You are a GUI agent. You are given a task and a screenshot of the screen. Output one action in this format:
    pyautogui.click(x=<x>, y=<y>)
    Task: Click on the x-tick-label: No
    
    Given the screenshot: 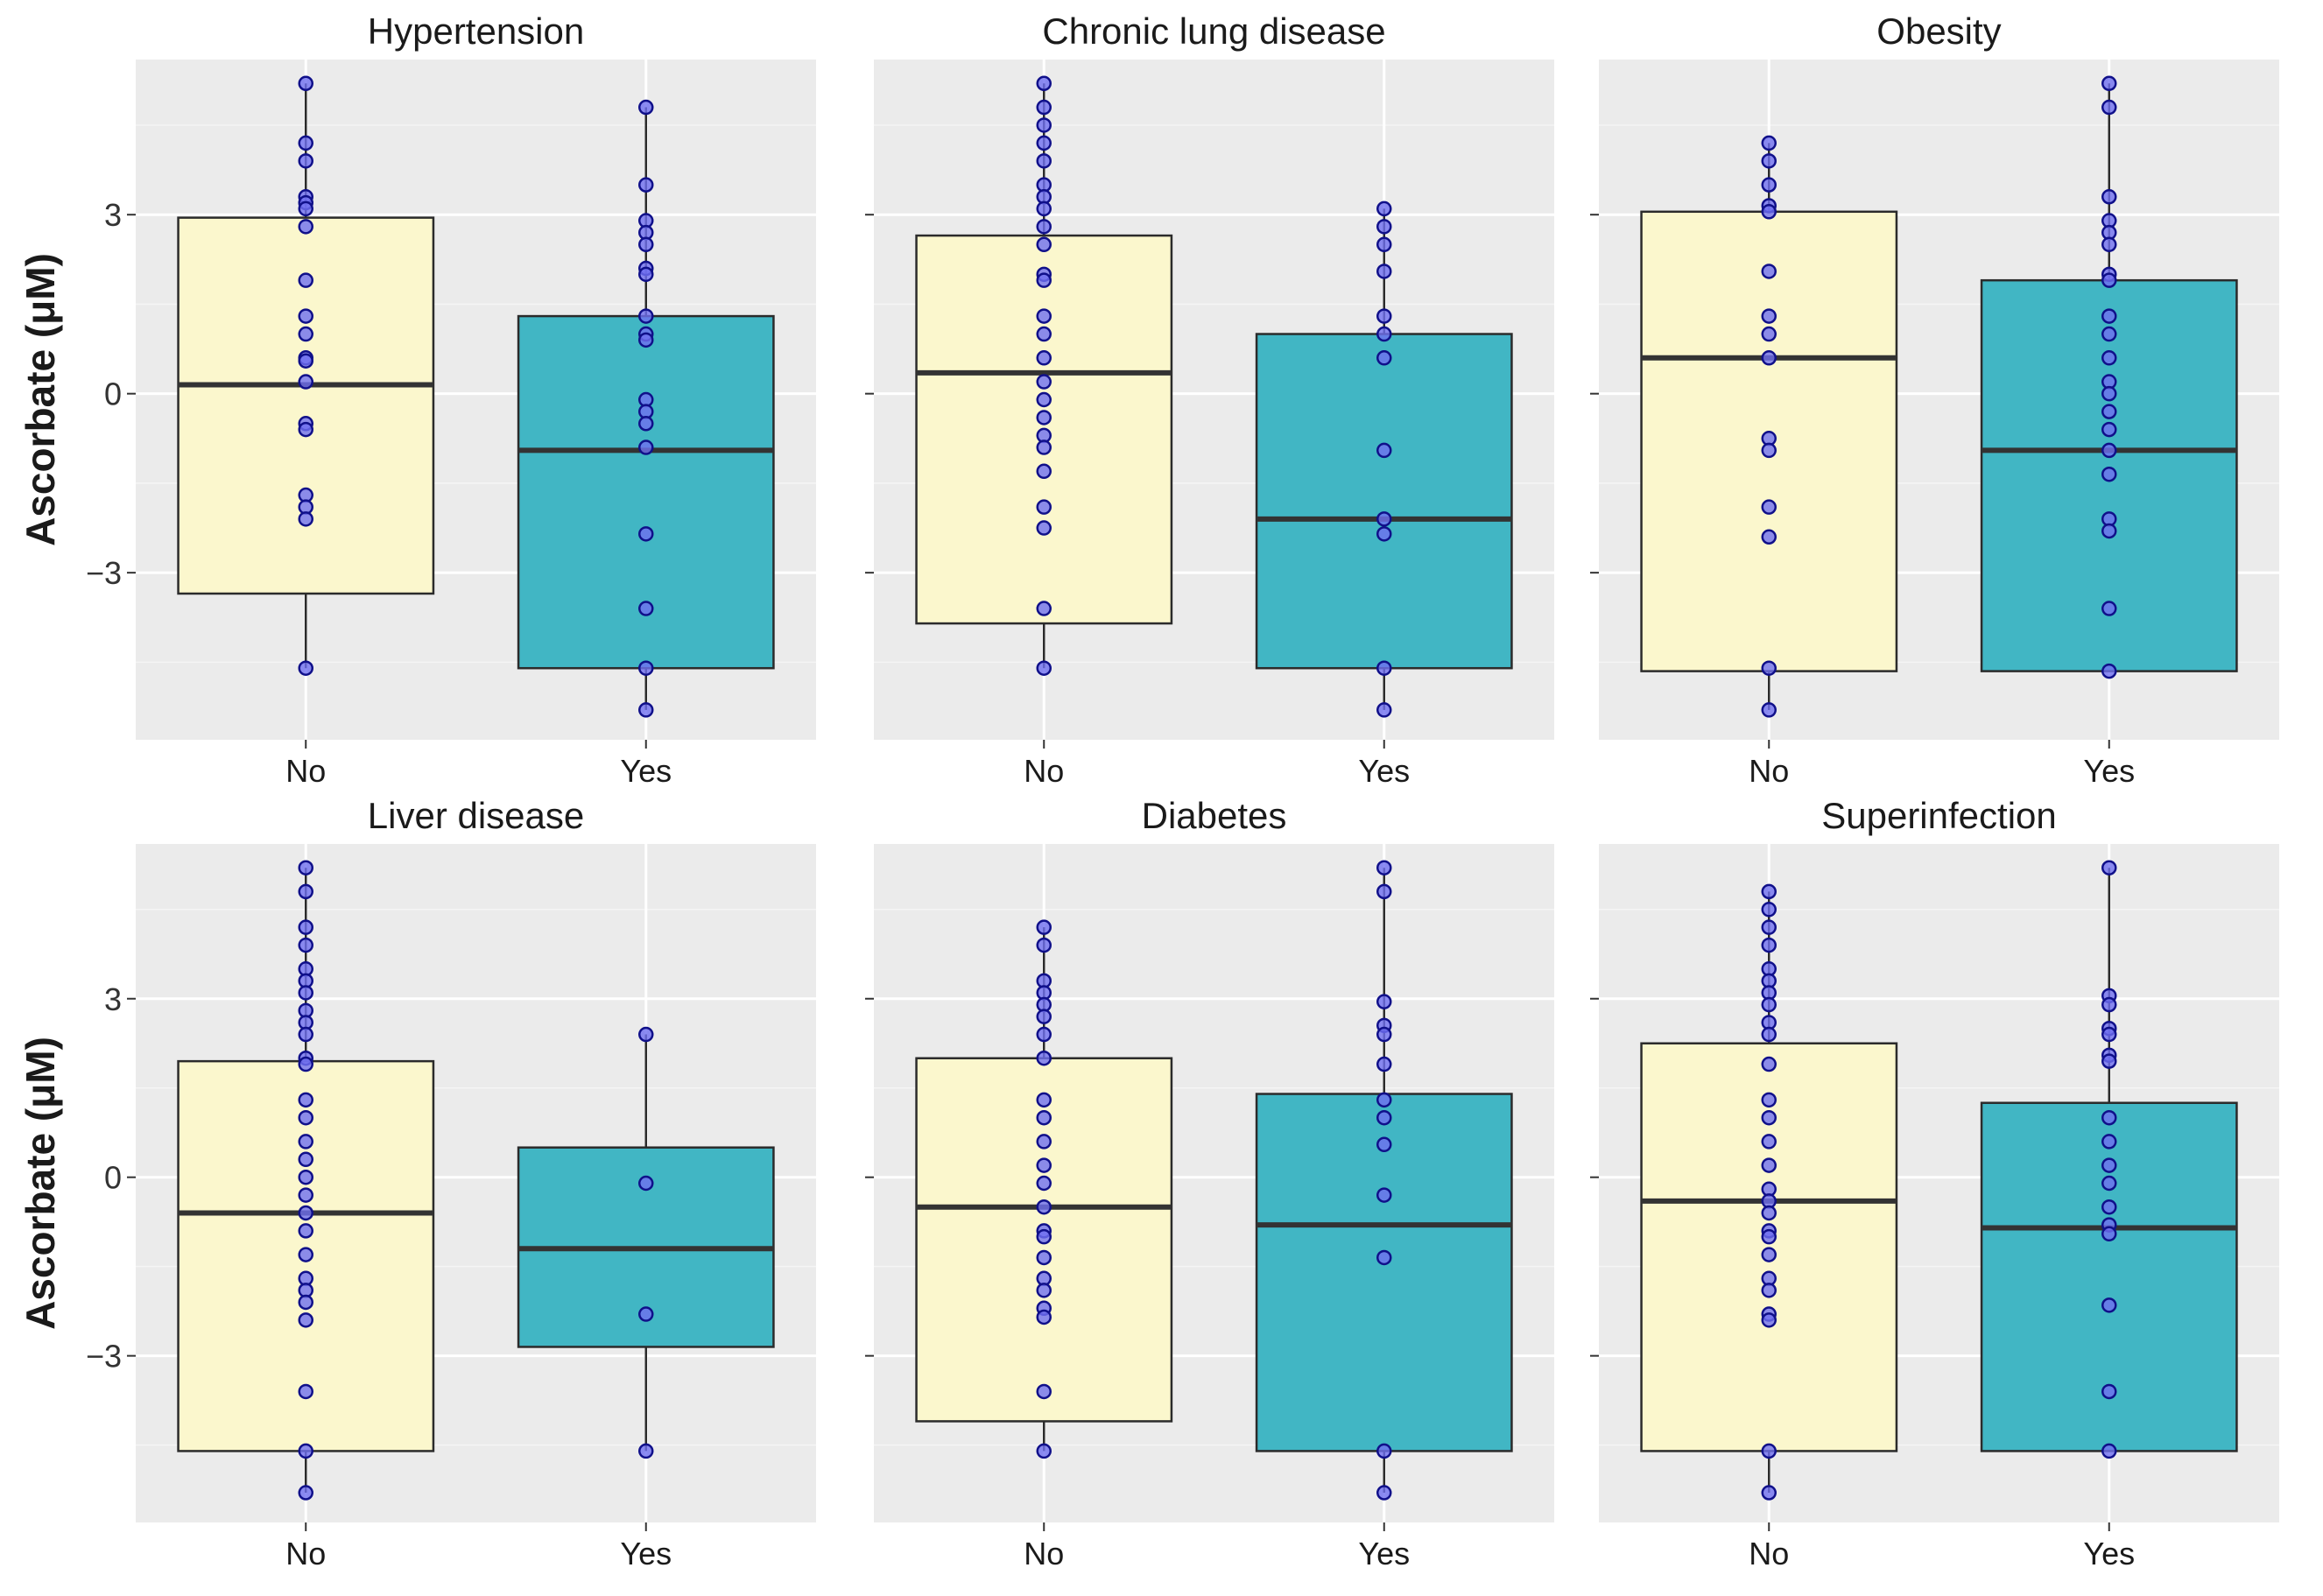 What is the action you would take?
    pyautogui.click(x=1044, y=1553)
    